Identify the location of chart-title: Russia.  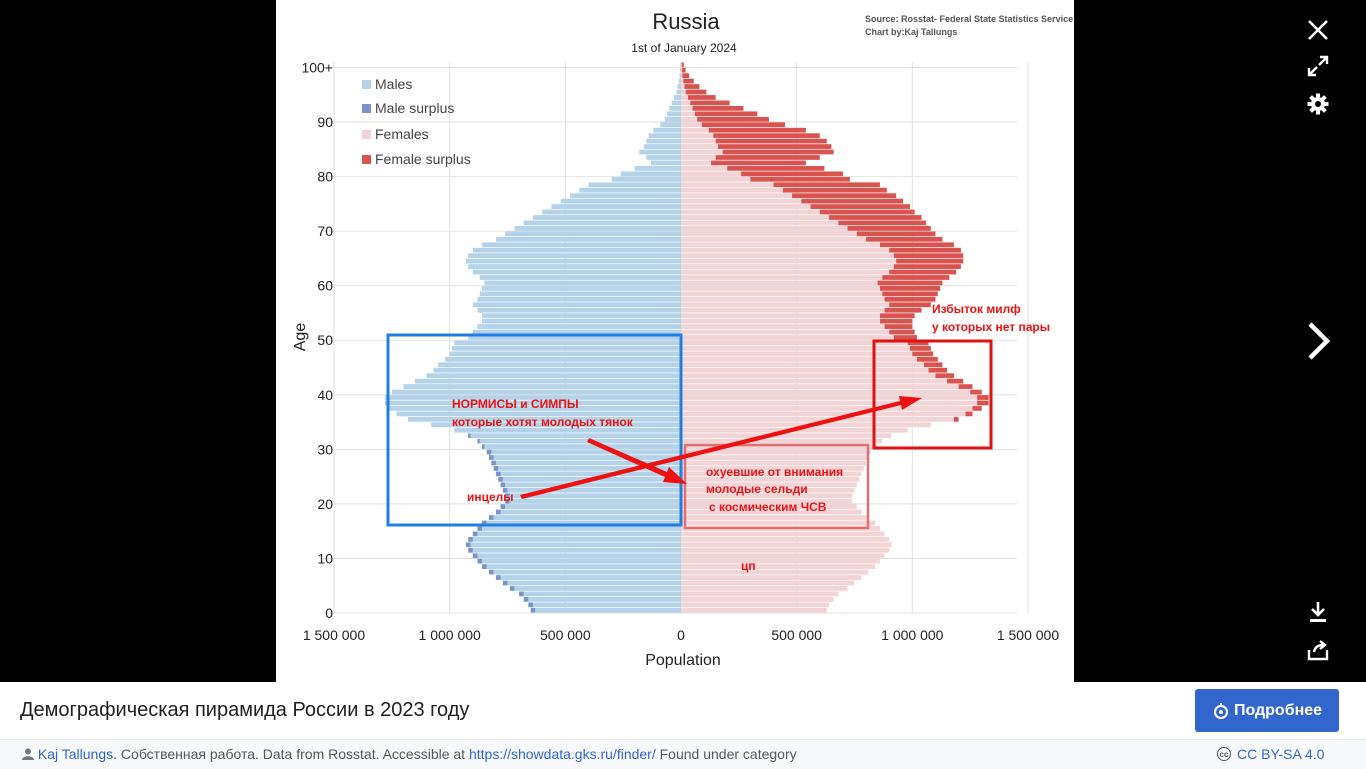
(686, 21).